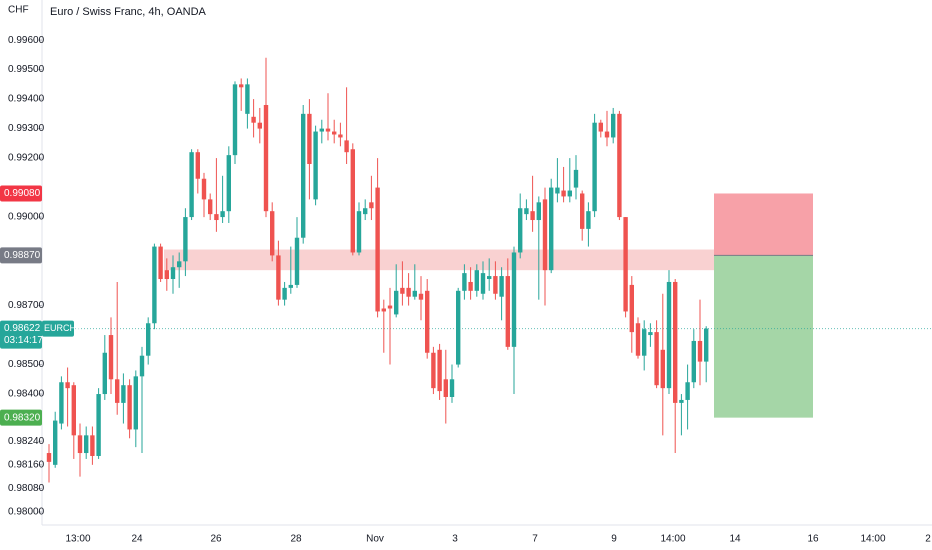  Describe the element at coordinates (26, 305) in the screenshot. I see `y-tick-label: 0.98700` at that location.